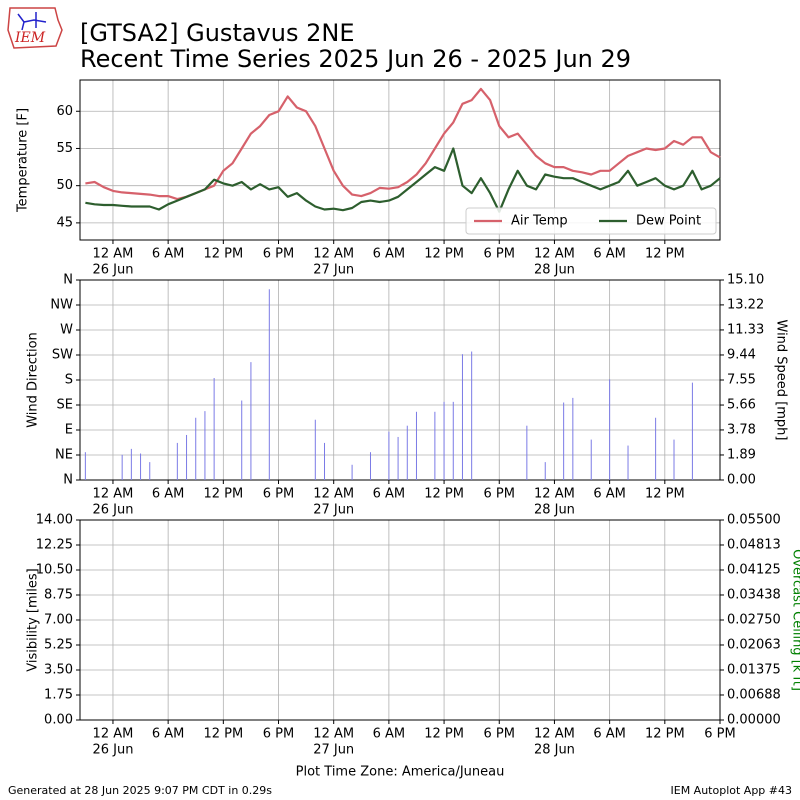  I want to click on y2-axis-label: Wind Speed [mph], so click(781, 380).